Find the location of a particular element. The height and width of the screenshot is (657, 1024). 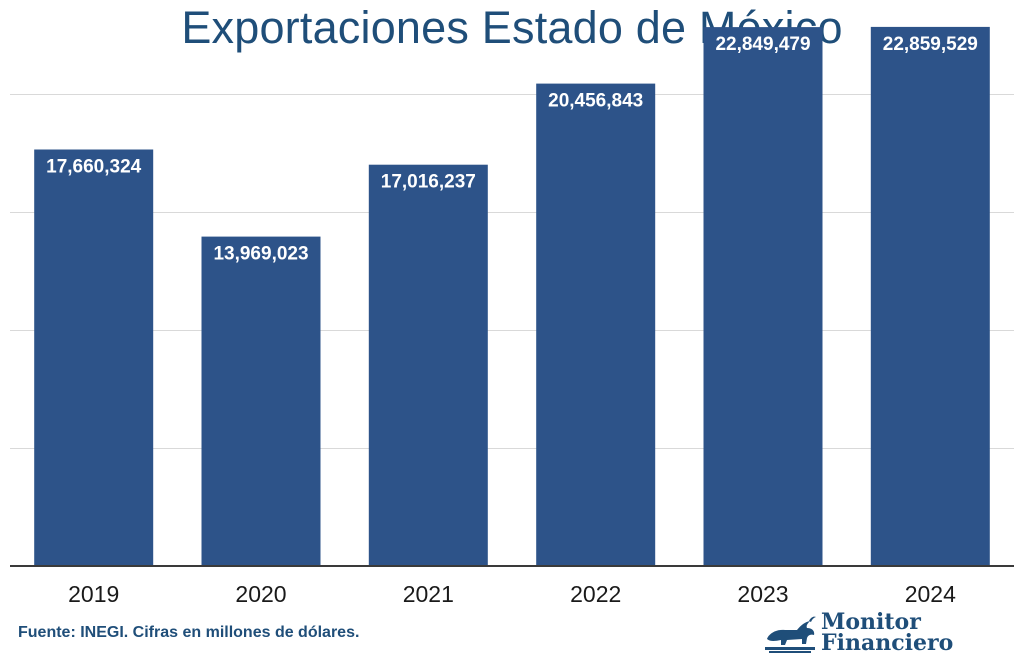

x-tick-label-2019: 2019 is located at coordinates (93, 594).